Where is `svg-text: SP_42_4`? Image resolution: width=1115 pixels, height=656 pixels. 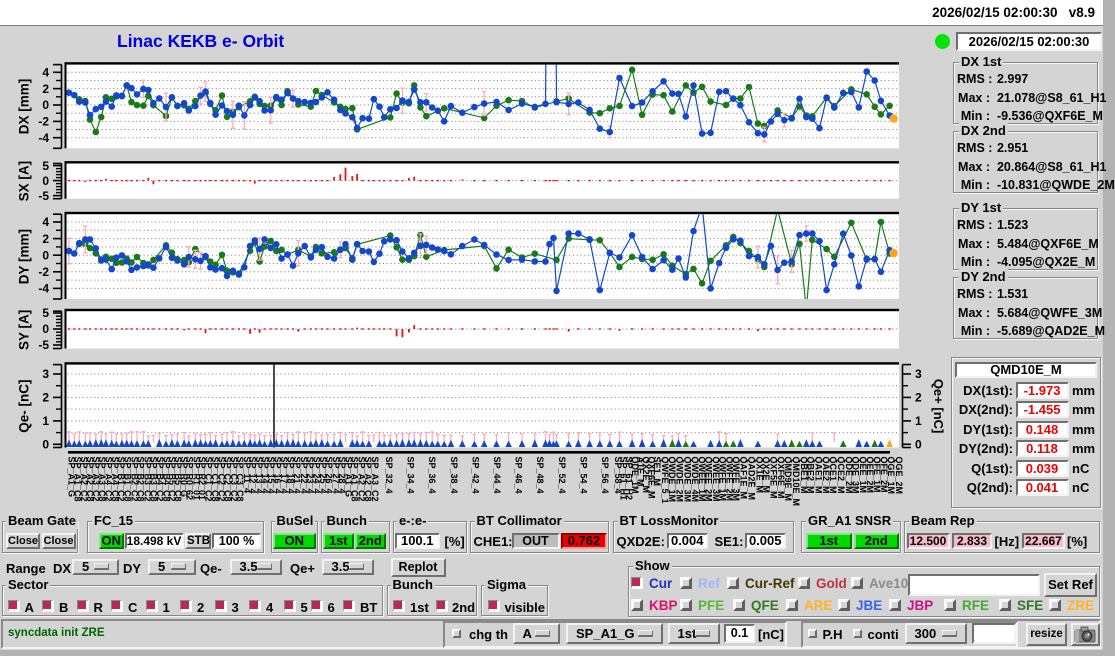 svg-text: SP_42_4 is located at coordinates (475, 475).